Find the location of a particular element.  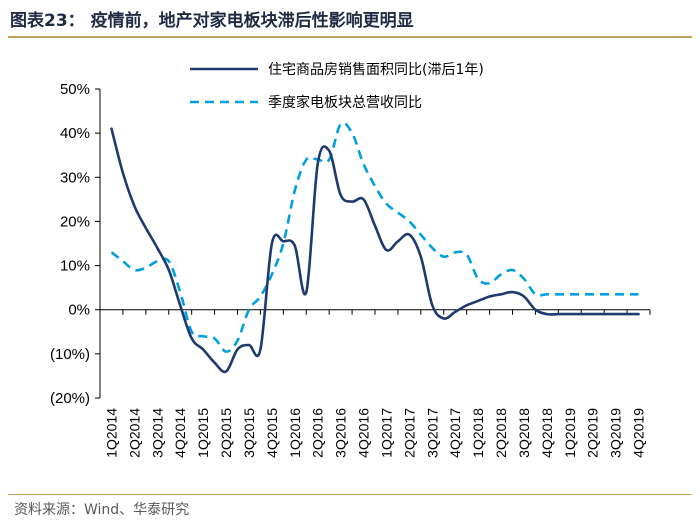

chart-title: 图表23： 疫情前，地产对家电板块滞后性影响更明显 is located at coordinates (212, 21).